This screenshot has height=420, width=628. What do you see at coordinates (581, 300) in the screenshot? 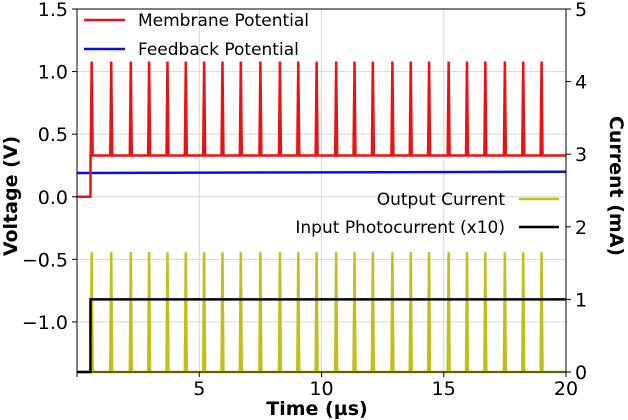
I see `y-right-tick-label: 1` at bounding box center [581, 300].